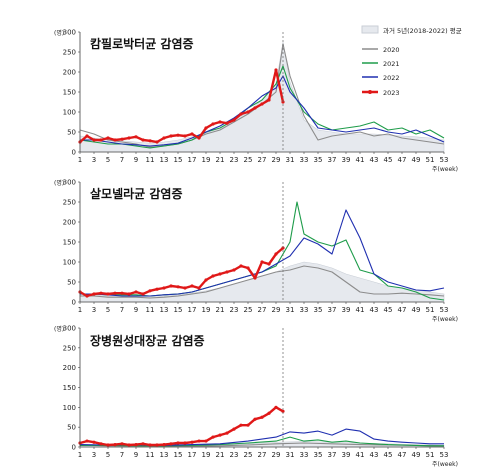 The height and width of the screenshot is (475, 500). What do you see at coordinates (69, 408) in the screenshot?
I see `y-tick-label: 100` at bounding box center [69, 408].